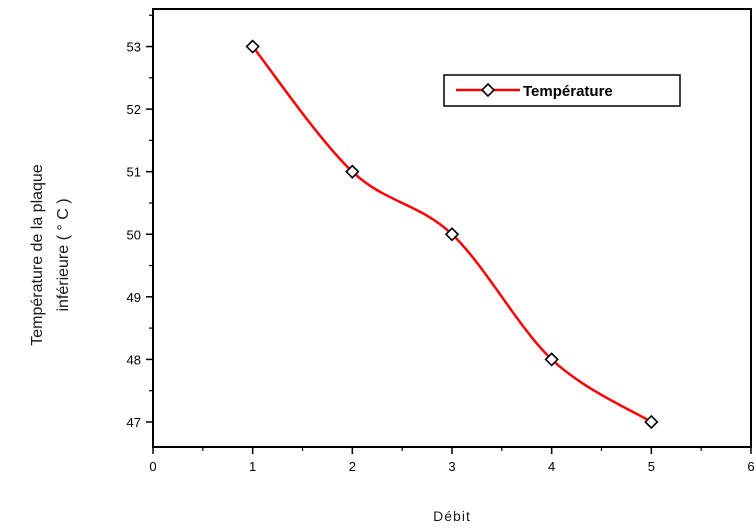 The image size is (756, 529). I want to click on x-tick-label: 2, so click(352, 466).